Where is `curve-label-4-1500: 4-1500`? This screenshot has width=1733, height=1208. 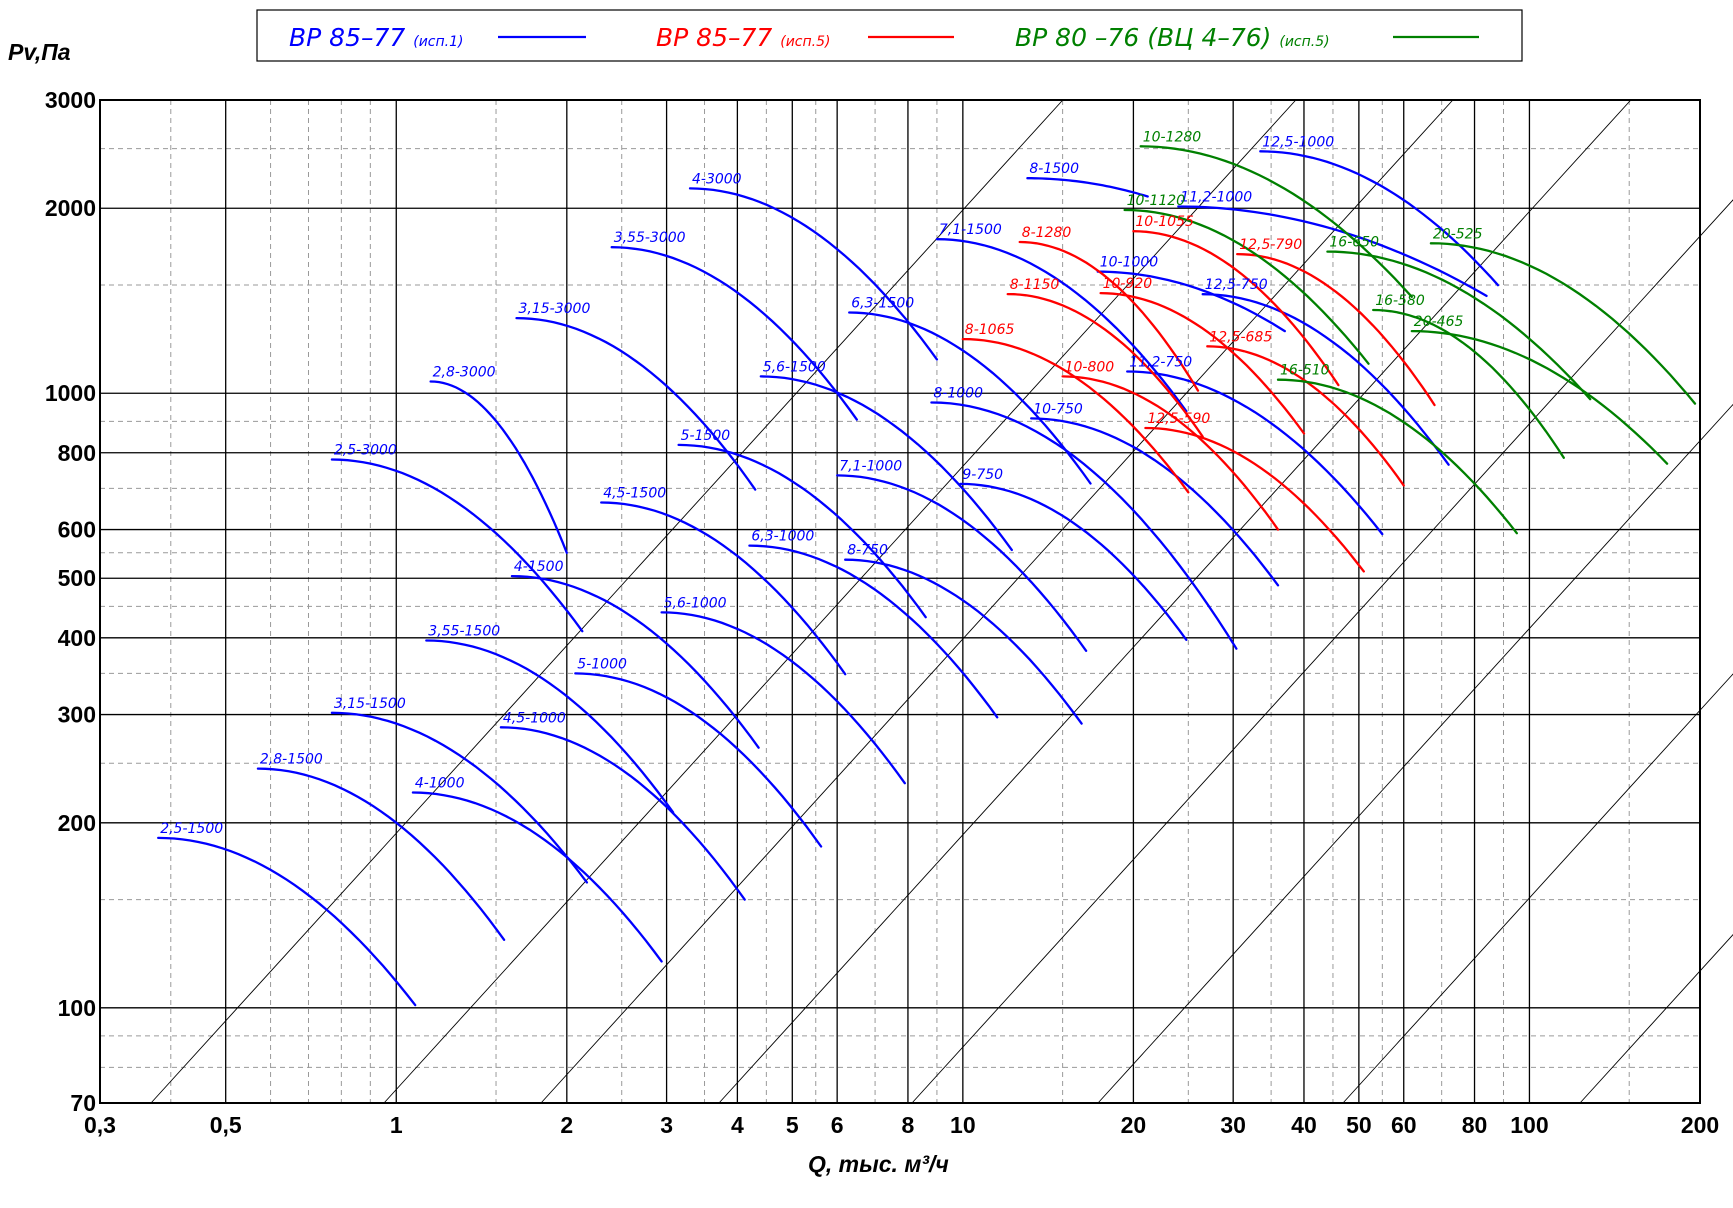
curve-label-4-1500: 4-1500 is located at coordinates (539, 567).